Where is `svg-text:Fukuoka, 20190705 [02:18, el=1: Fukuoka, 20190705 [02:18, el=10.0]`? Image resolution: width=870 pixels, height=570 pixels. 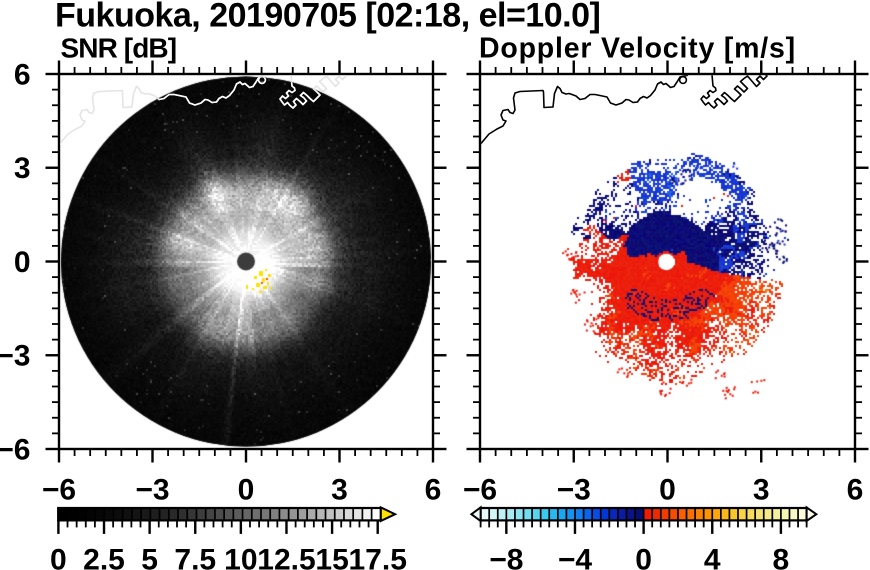 svg-text:Fukuoka, 20190705 [02:18, el=1: Fukuoka, 20190705 [02:18, el=10.0] is located at coordinates (327, 17).